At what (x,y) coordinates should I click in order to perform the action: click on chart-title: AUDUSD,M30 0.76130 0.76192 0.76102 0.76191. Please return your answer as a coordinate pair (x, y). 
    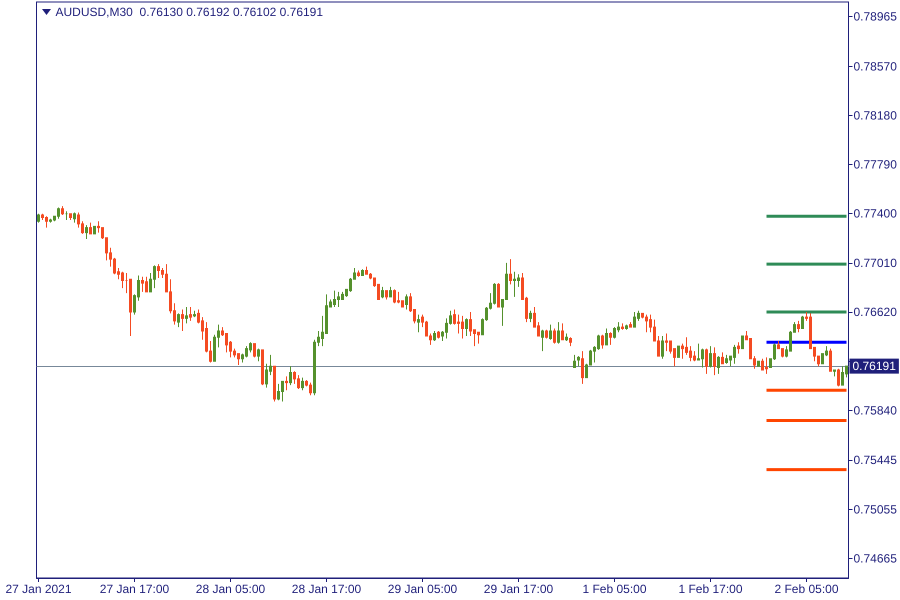
    Looking at the image, I should click on (190, 12).